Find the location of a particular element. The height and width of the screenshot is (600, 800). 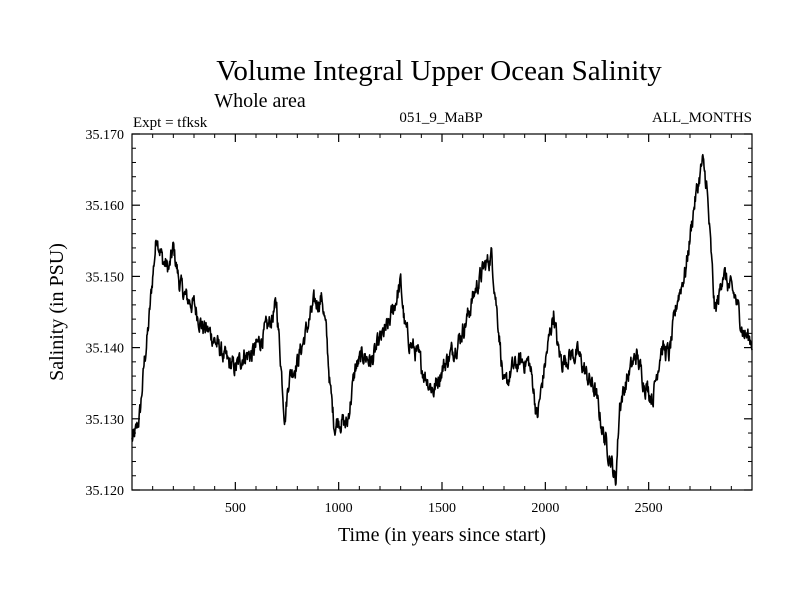

y-tick-label: 35.130 is located at coordinates (105, 420).